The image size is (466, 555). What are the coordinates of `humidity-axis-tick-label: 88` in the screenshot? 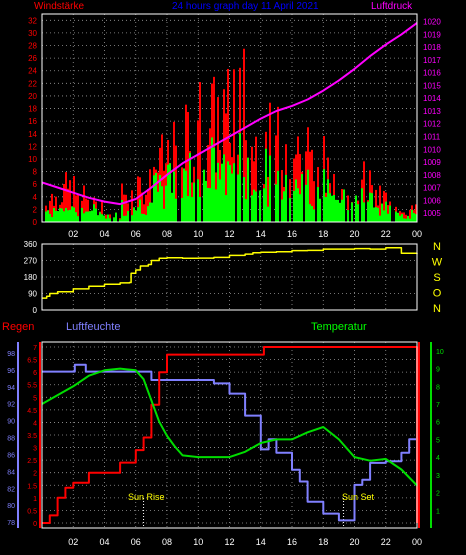 It's located at (11, 439).